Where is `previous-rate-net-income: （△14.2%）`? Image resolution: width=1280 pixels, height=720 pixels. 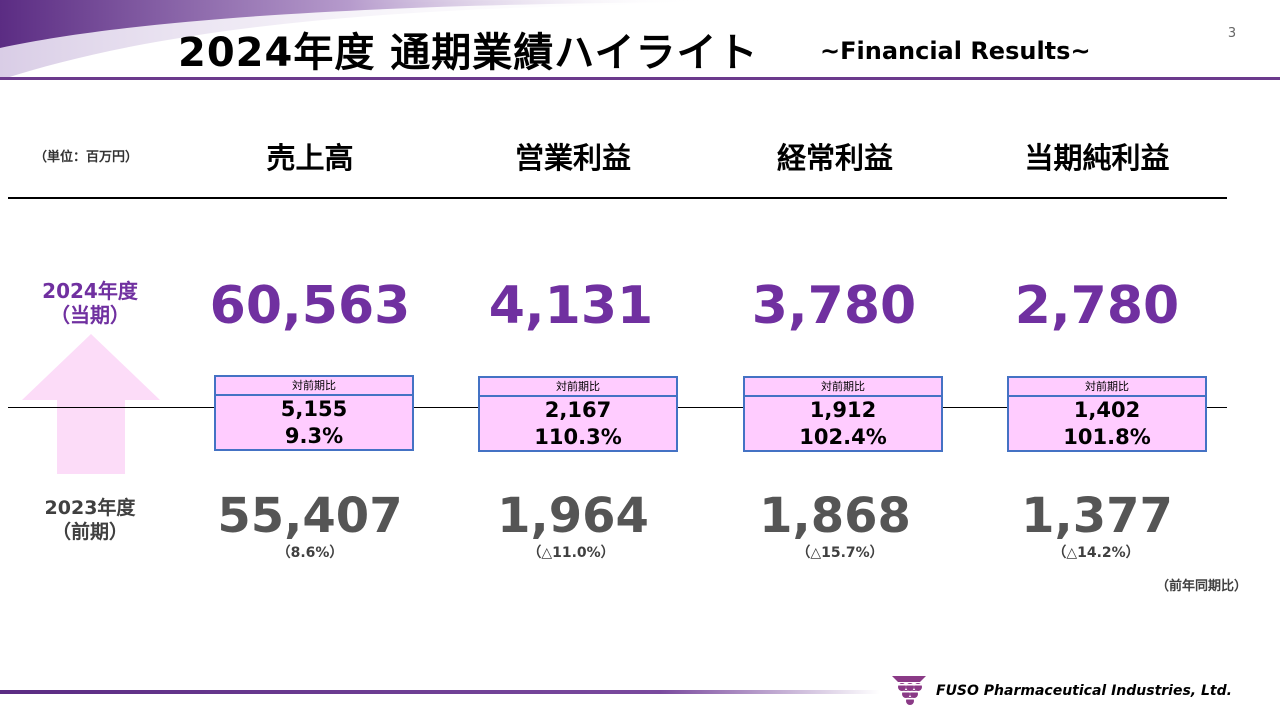 previous-rate-net-income: （△14.2%） is located at coordinates (1096, 553).